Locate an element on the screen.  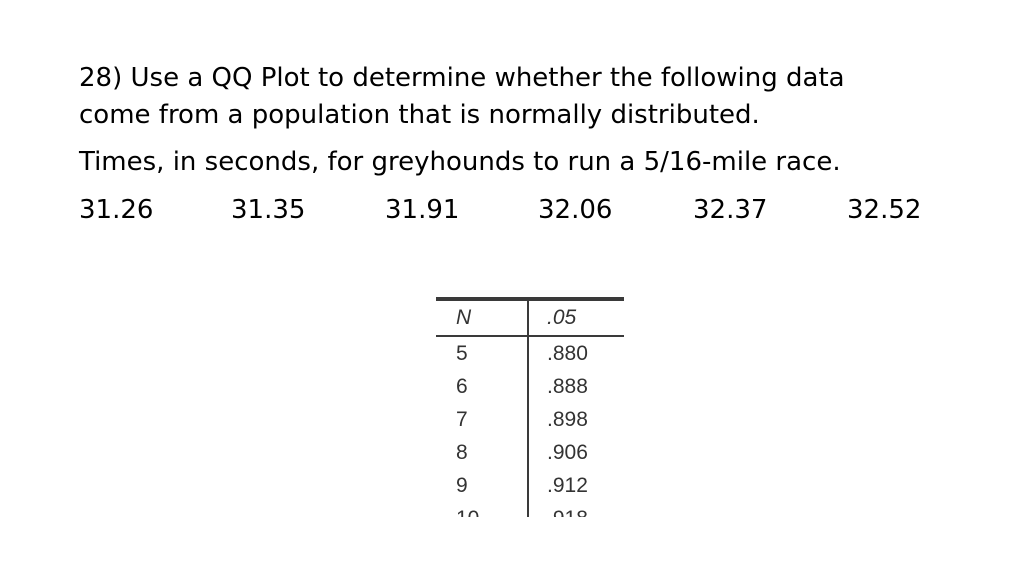
cell-value: .918 is located at coordinates (576, 509).